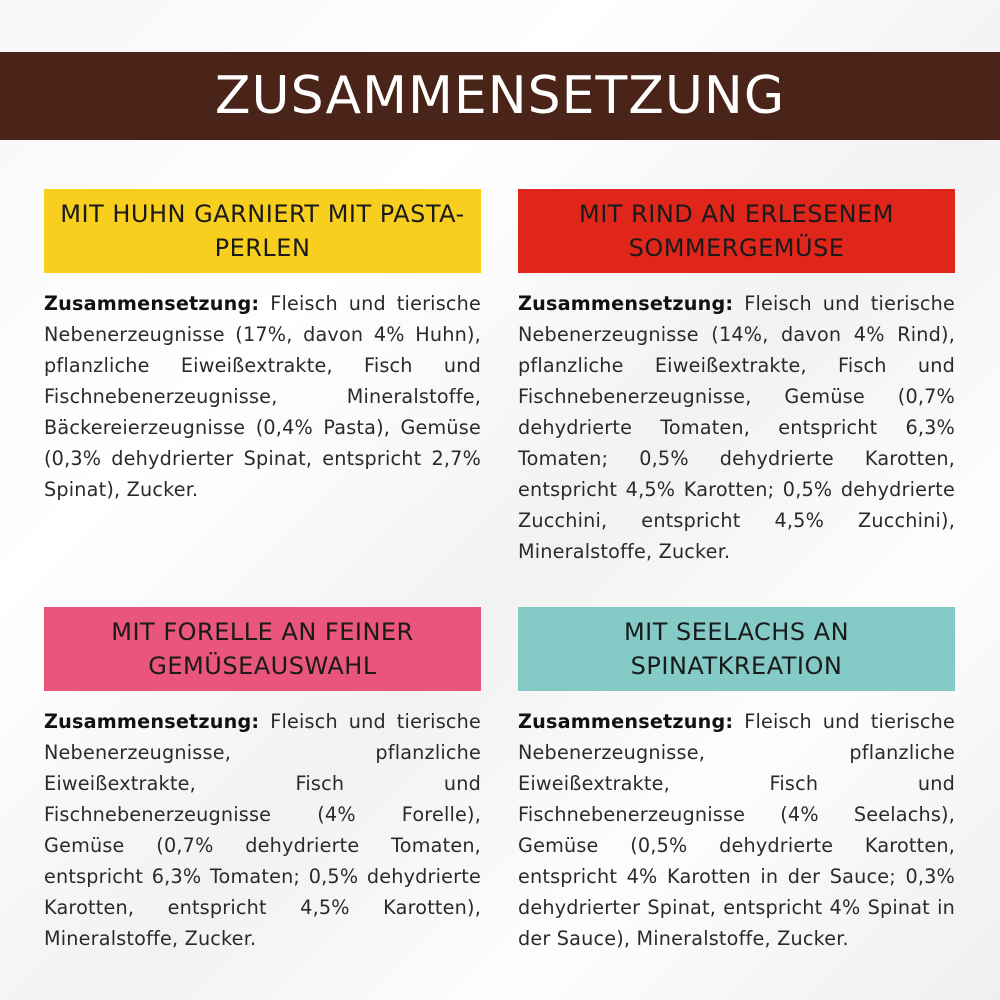  Describe the element at coordinates (736, 231) in the screenshot. I see `card-title: MIT RIND AN ERLESENEM SOMMERGEMÜSE` at that location.